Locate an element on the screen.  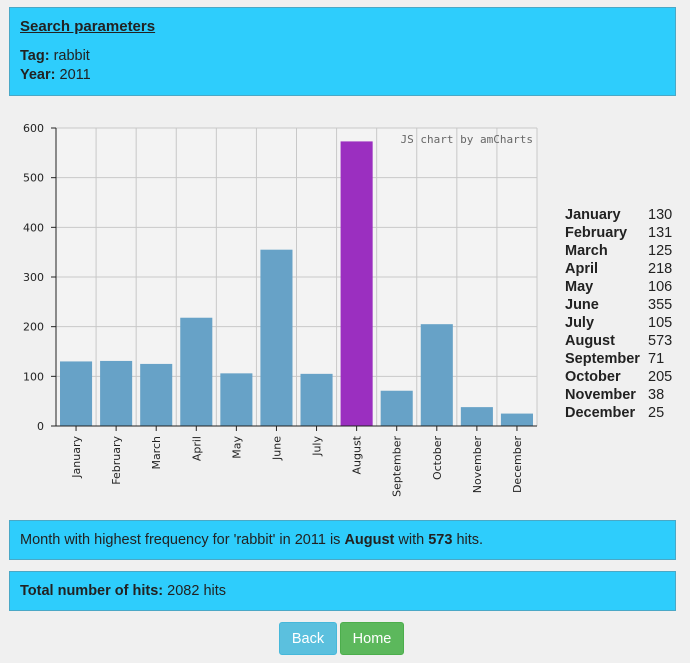
x-tick-label: January is located at coordinates (76, 457).